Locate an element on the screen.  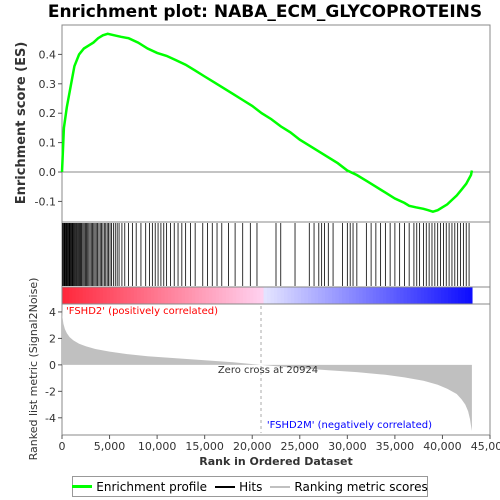
ranking-metric-swatch is located at coordinates (280, 486).